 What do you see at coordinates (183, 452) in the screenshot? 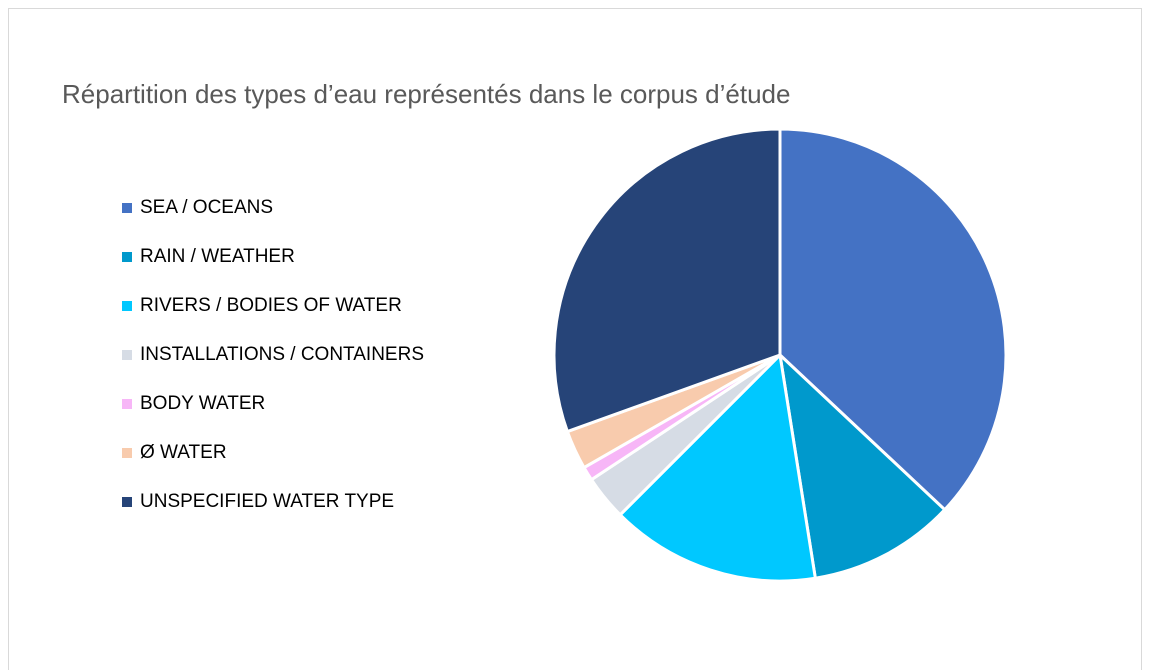
I see `legend-label: Ø WATER` at bounding box center [183, 452].